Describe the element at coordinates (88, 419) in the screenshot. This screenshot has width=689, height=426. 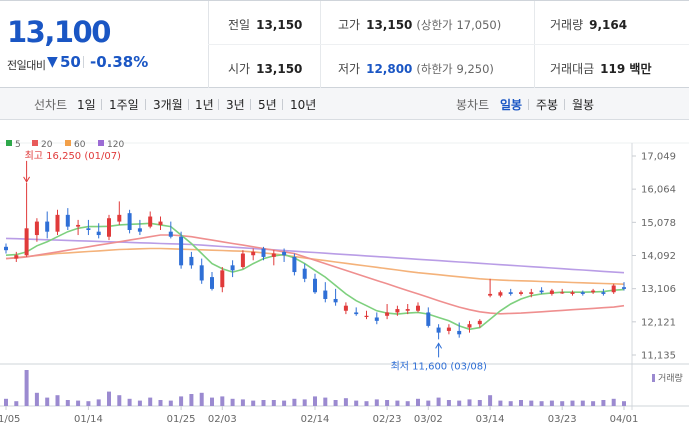
I see `x-tick-label: 01/14` at that location.